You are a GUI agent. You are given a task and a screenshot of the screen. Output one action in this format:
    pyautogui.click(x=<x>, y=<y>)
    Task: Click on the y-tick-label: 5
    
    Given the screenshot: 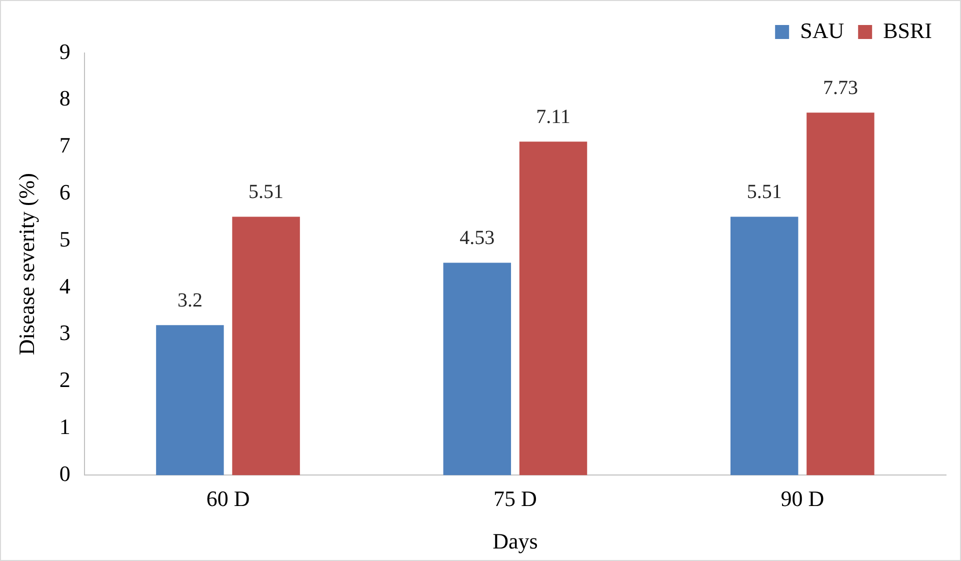 What is the action you would take?
    pyautogui.click(x=64, y=239)
    